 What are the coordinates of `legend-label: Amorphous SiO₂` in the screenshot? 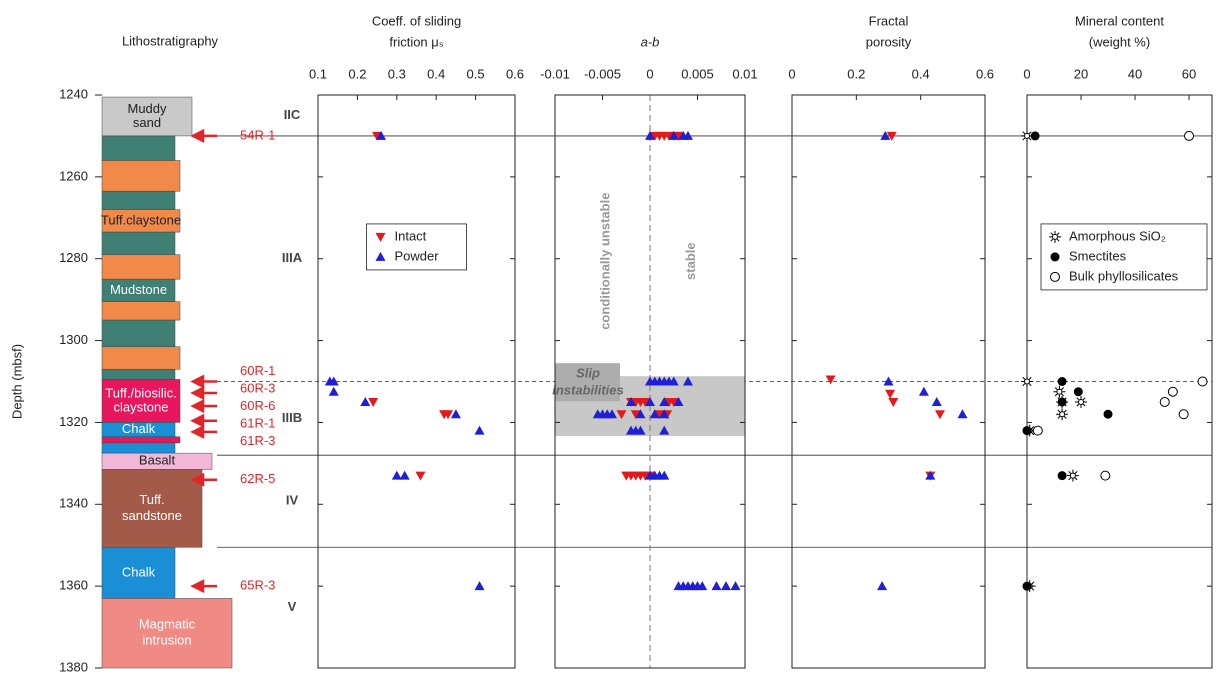 It's located at (1117, 235).